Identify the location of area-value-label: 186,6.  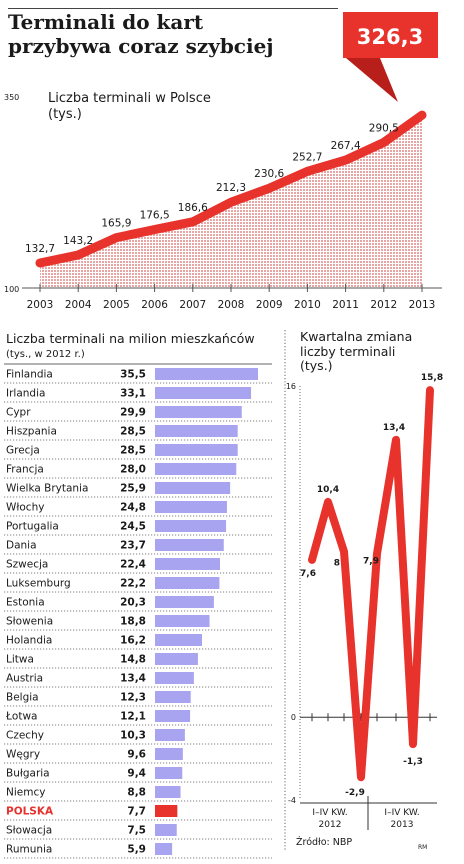
(193, 208).